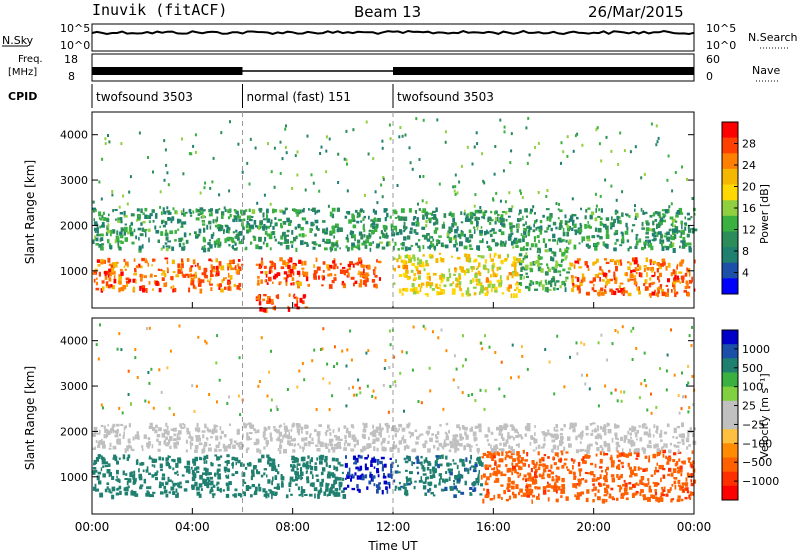 This screenshot has width=800, height=554. What do you see at coordinates (764, 415) in the screenshot?
I see `velocity-colorbar-label: Velocity [m s⁻¹]` at bounding box center [764, 415].